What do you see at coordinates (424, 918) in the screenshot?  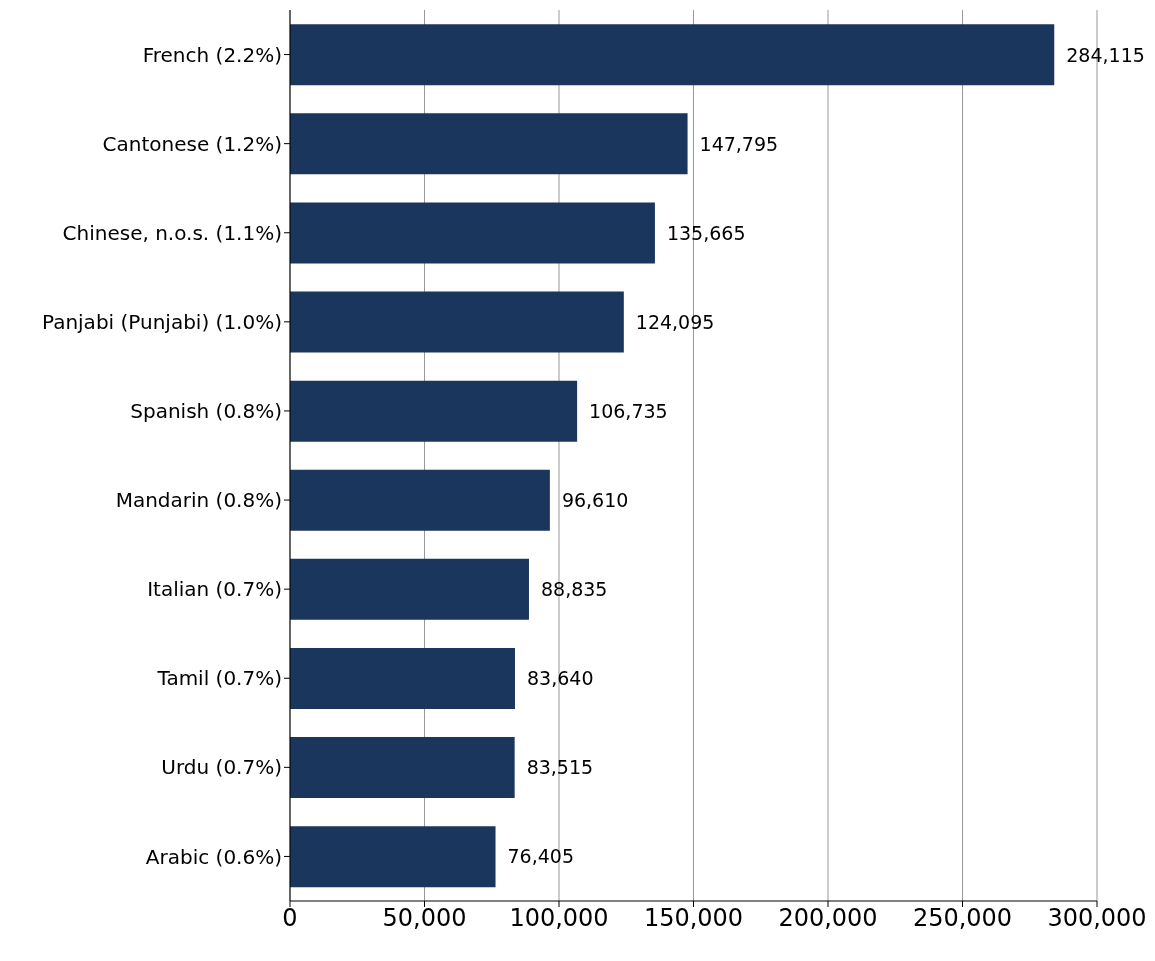 I see `x-tick-label: 50,000` at bounding box center [424, 918].